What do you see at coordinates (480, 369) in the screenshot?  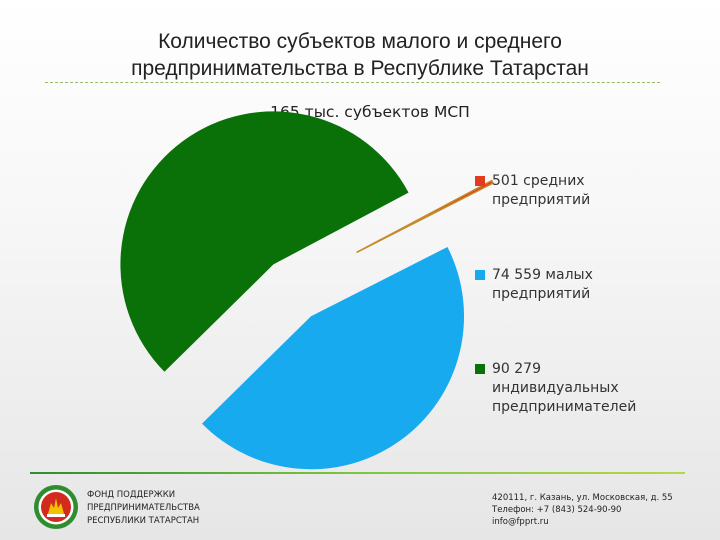 I see `legend-swatch-individual` at bounding box center [480, 369].